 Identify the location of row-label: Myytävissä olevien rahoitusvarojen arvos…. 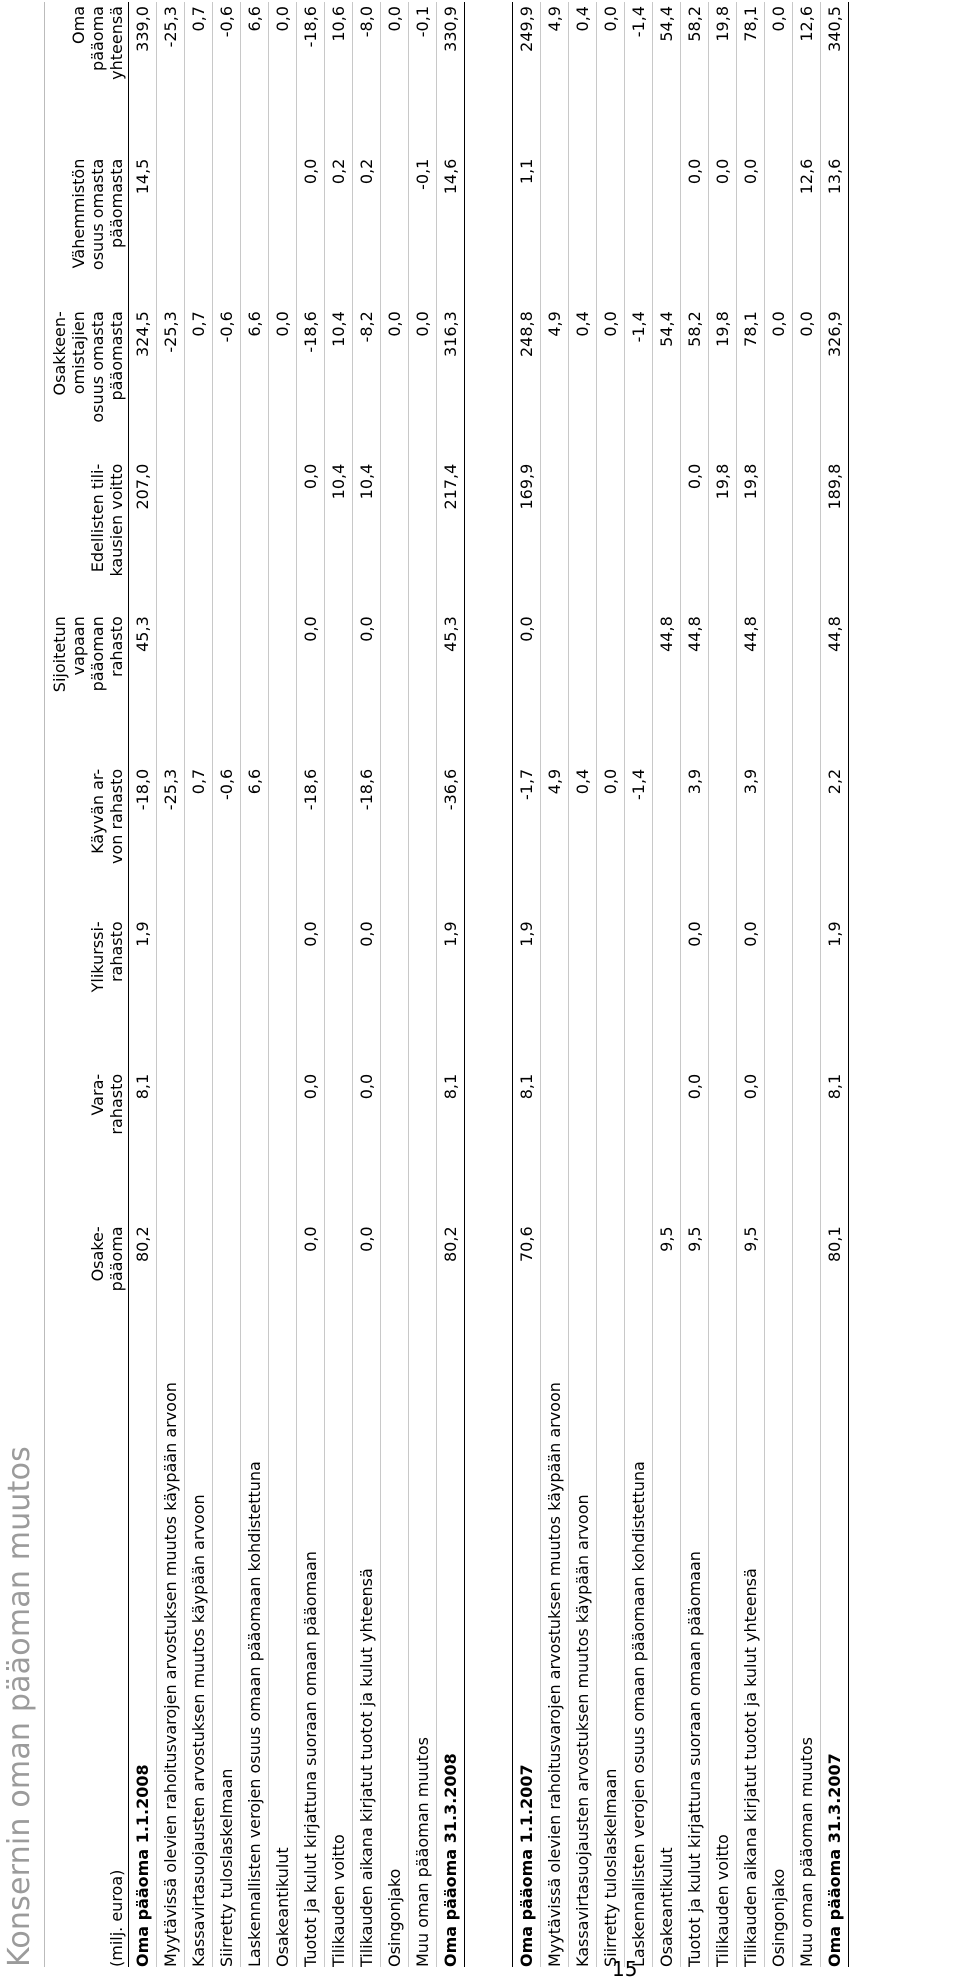
(170, 1670).